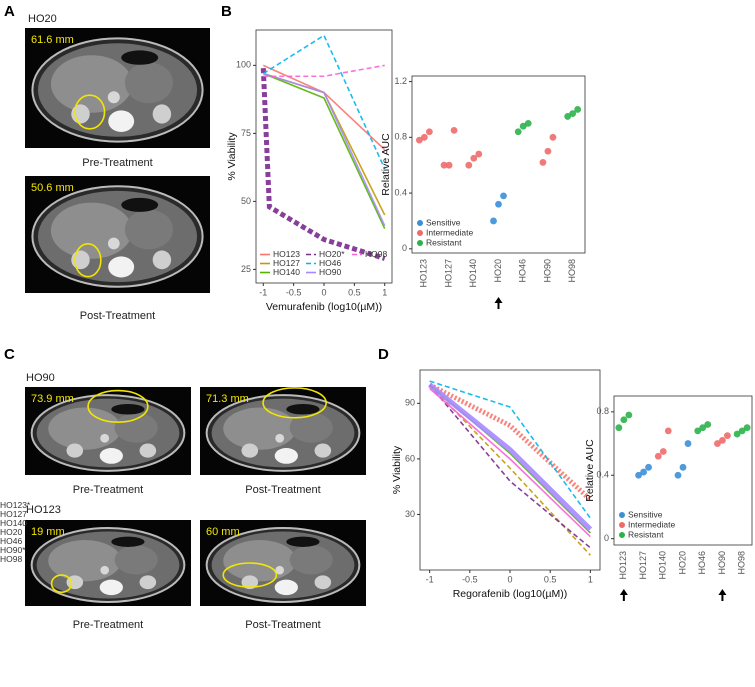  I want to click on legend-label: Resistant, so click(646, 534).